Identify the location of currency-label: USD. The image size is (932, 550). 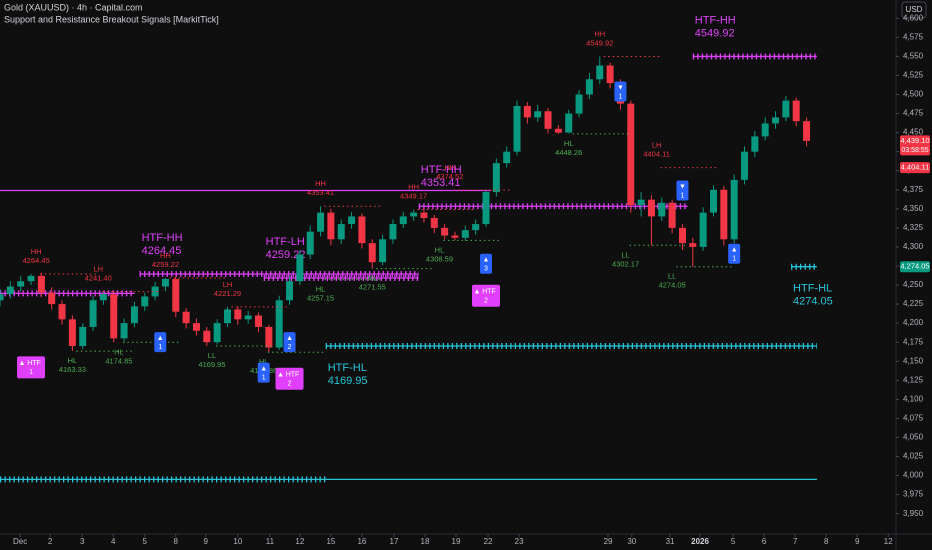
(914, 9).